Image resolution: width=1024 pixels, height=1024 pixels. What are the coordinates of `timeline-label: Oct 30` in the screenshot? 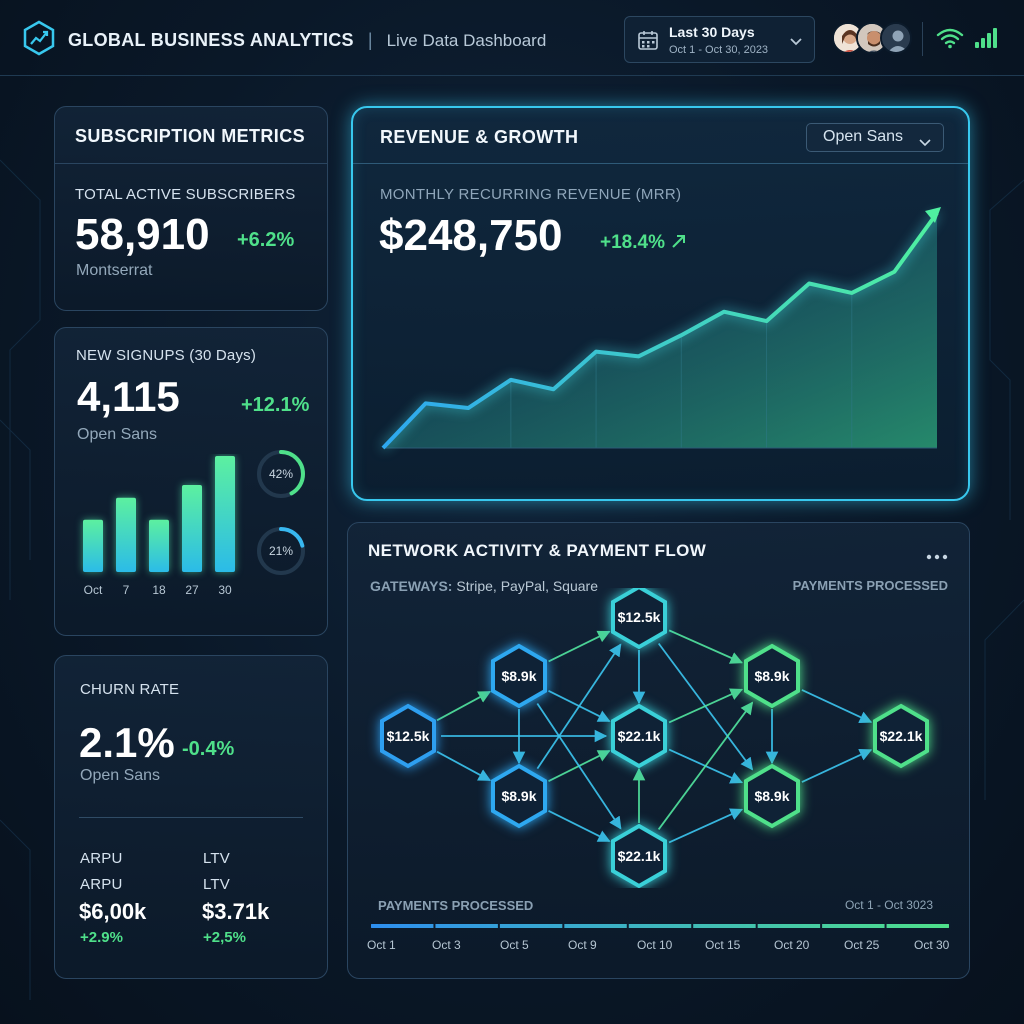 It's located at (932, 945).